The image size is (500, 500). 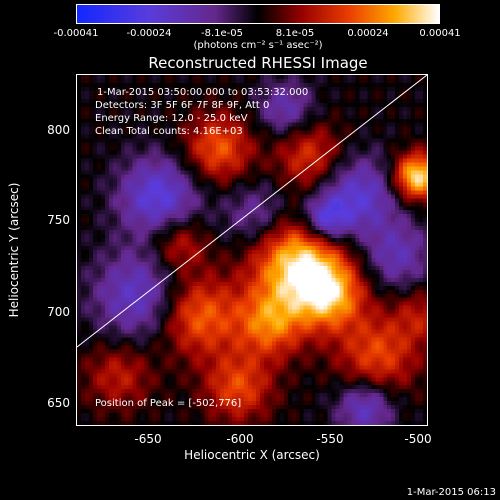 What do you see at coordinates (258, 63) in the screenshot?
I see `image-title: Reconstructed RHESSI Image` at bounding box center [258, 63].